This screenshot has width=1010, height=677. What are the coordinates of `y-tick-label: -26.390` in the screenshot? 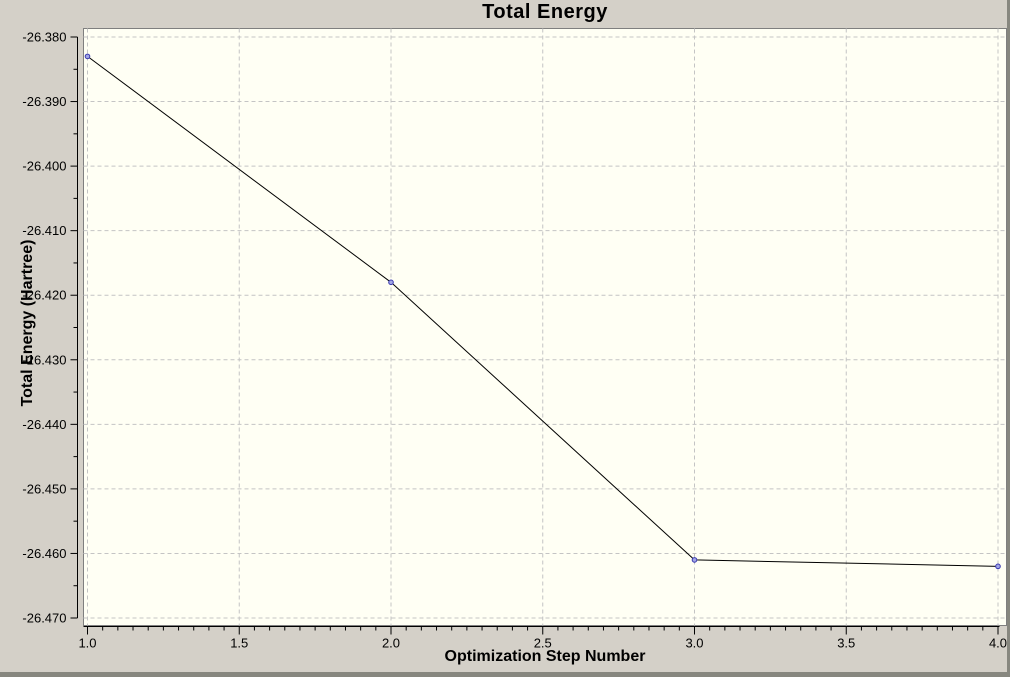 It's located at (44, 101).